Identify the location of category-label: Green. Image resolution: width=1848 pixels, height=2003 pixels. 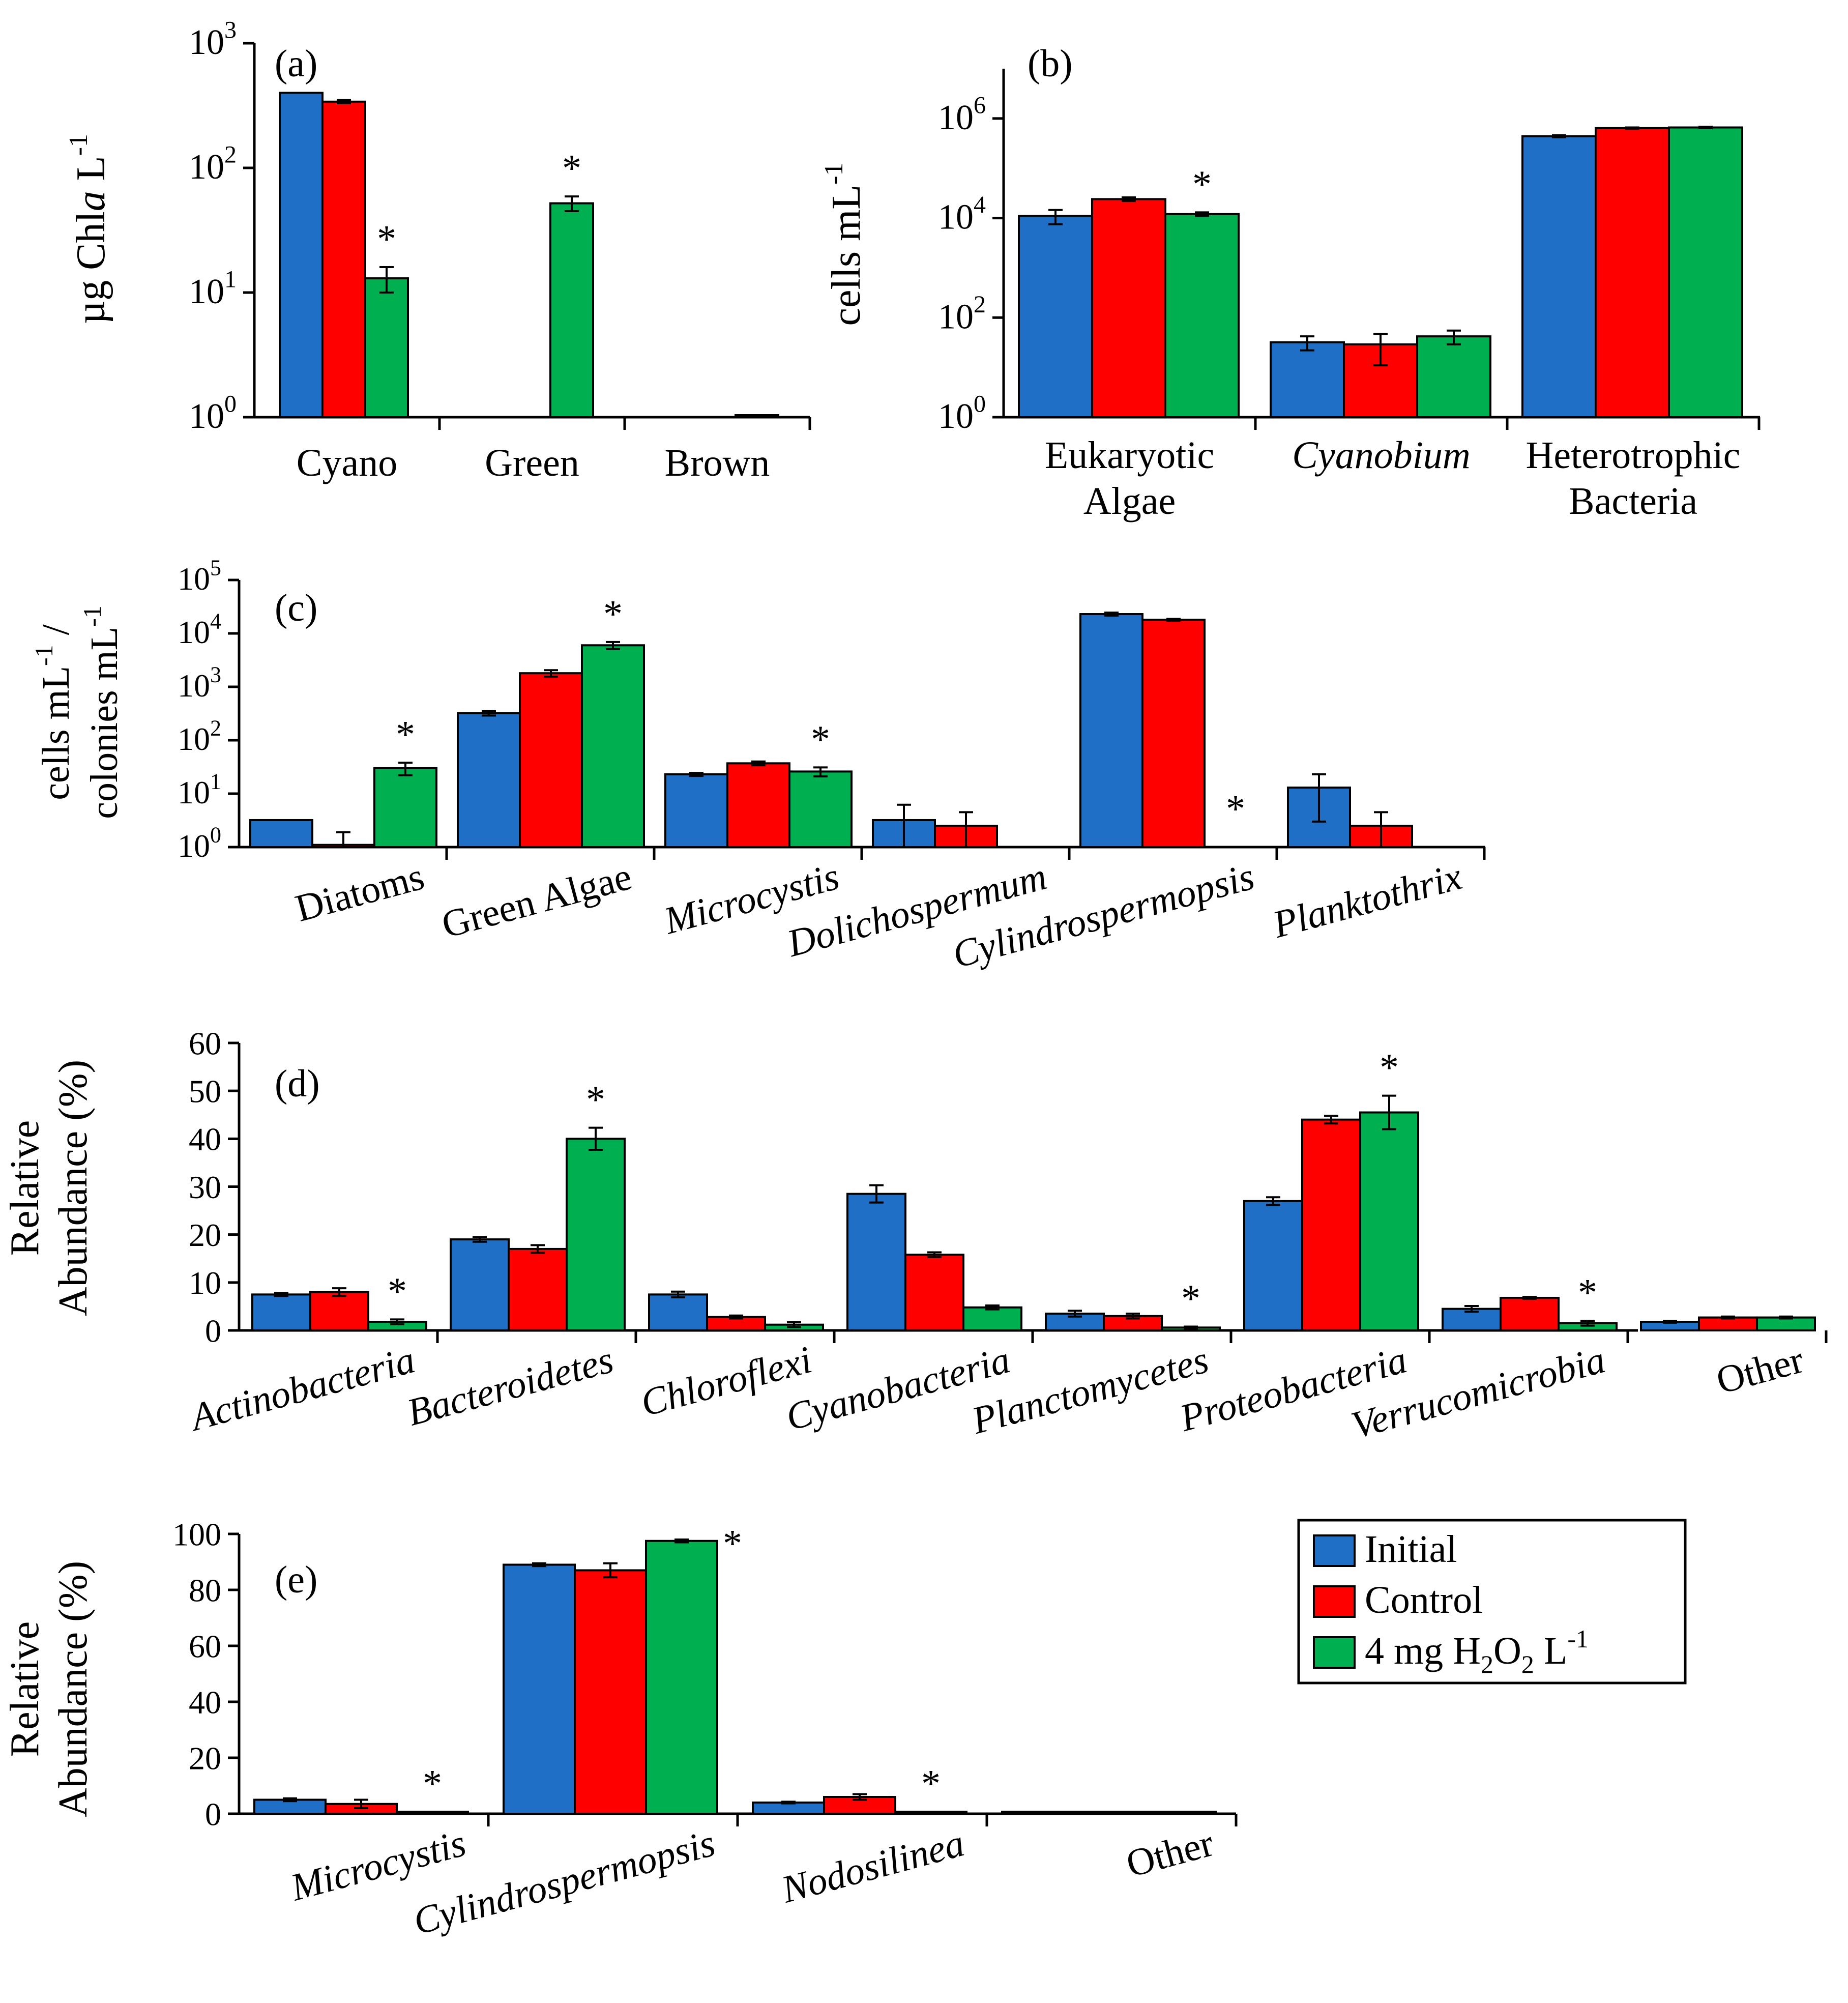
(532, 463).